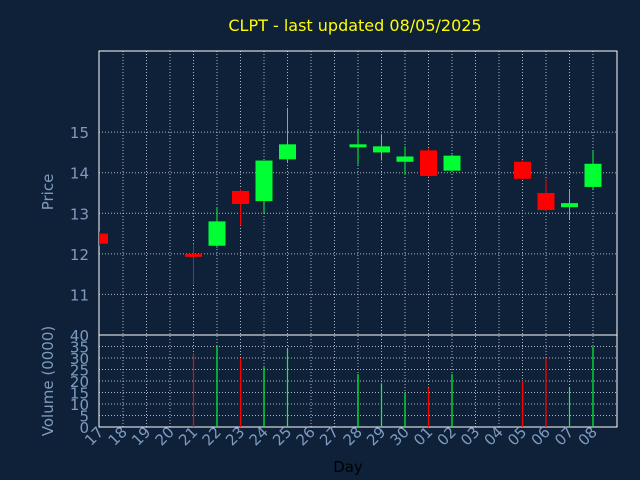 This screenshot has width=640, height=480. What do you see at coordinates (79, 174) in the screenshot?
I see `price-tick-label: 14` at bounding box center [79, 174].